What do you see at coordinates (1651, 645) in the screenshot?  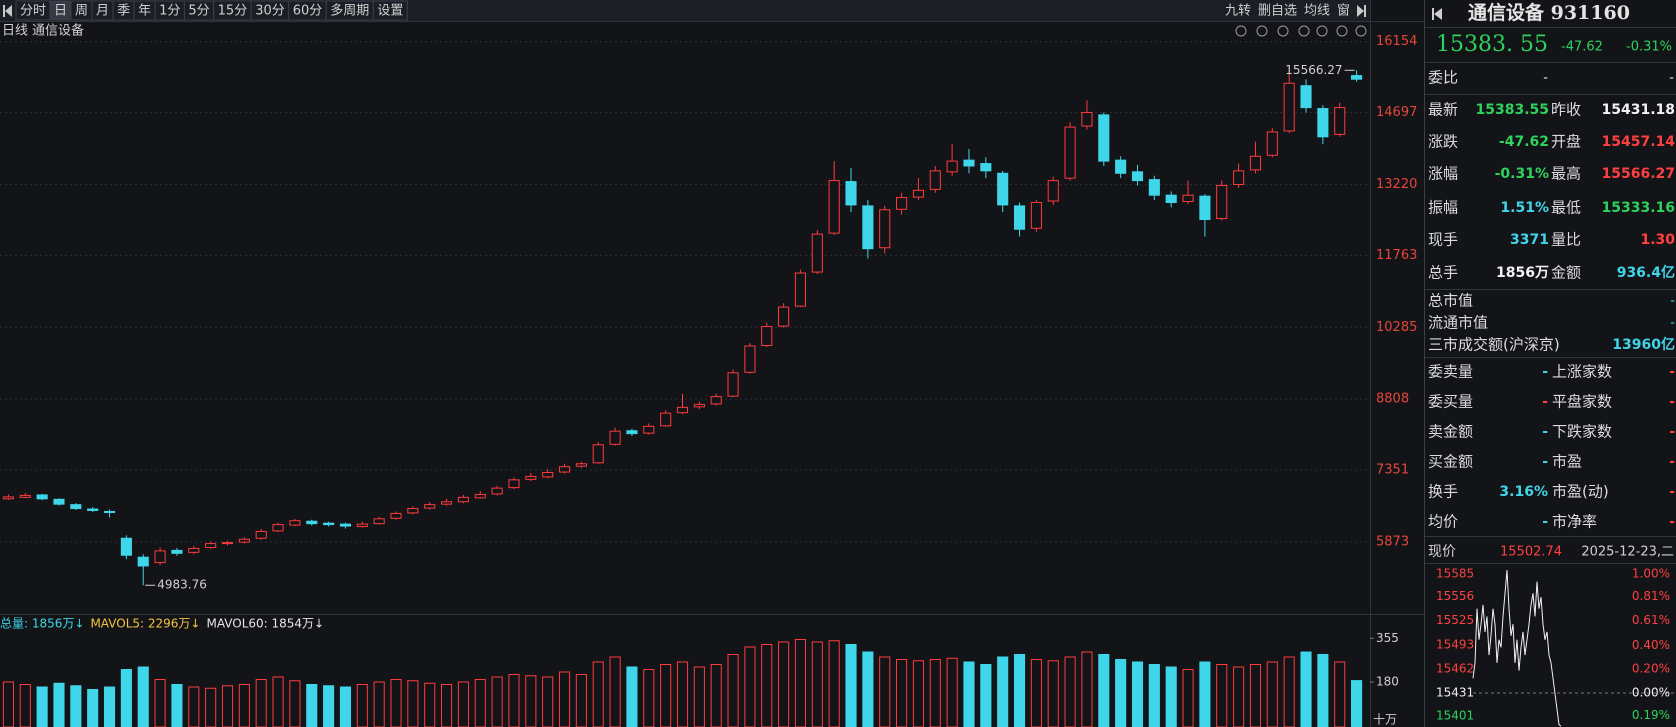 I see `y2-tick-label: 0.40%` at bounding box center [1651, 645].